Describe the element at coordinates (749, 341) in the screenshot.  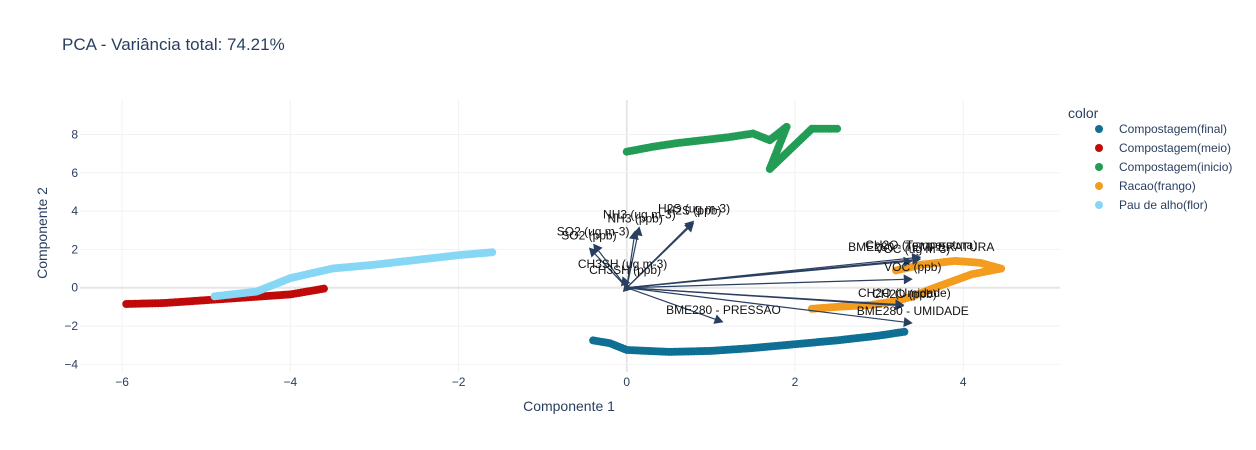
I see `series-compostagem-final-` at that location.